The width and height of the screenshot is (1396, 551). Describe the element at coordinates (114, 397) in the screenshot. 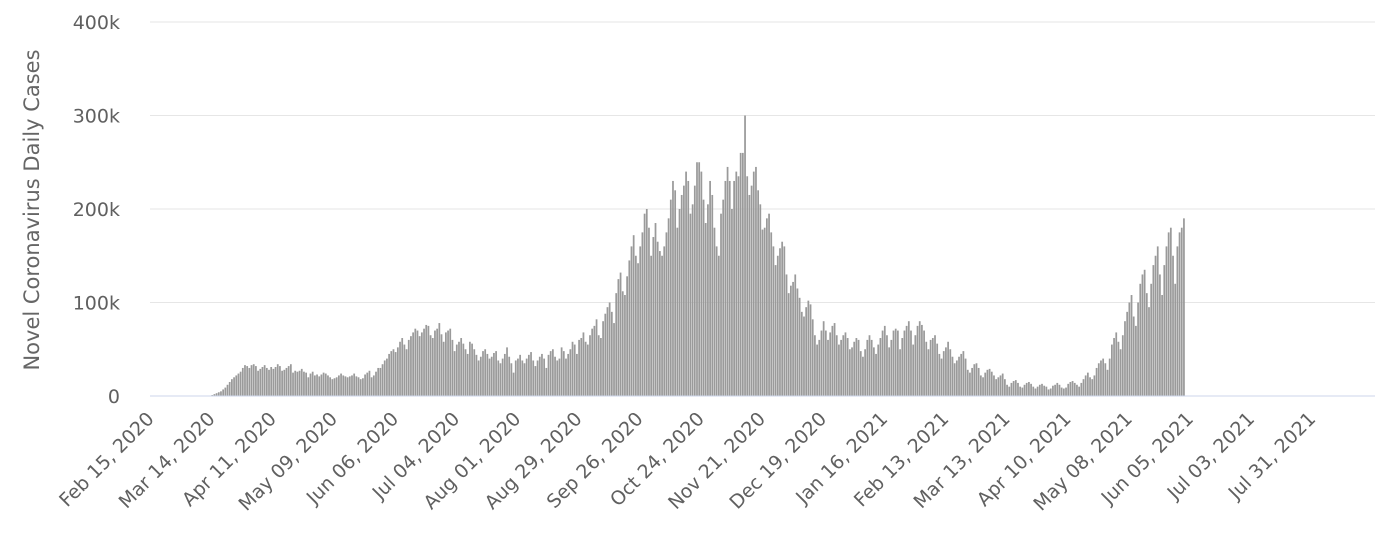

I see `y-tick-label: 0` at that location.